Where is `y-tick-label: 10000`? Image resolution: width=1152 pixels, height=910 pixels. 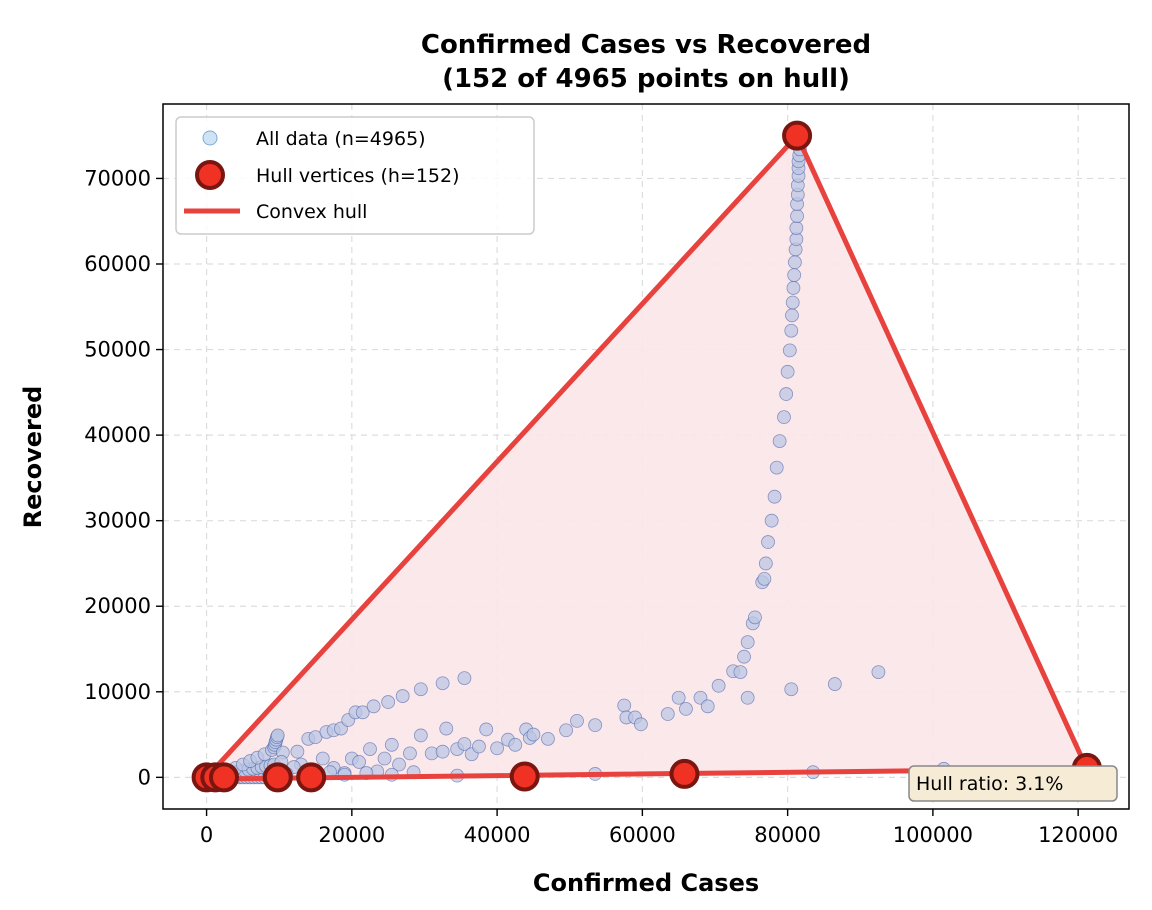
y-tick-label: 10000 is located at coordinates (117, 692).